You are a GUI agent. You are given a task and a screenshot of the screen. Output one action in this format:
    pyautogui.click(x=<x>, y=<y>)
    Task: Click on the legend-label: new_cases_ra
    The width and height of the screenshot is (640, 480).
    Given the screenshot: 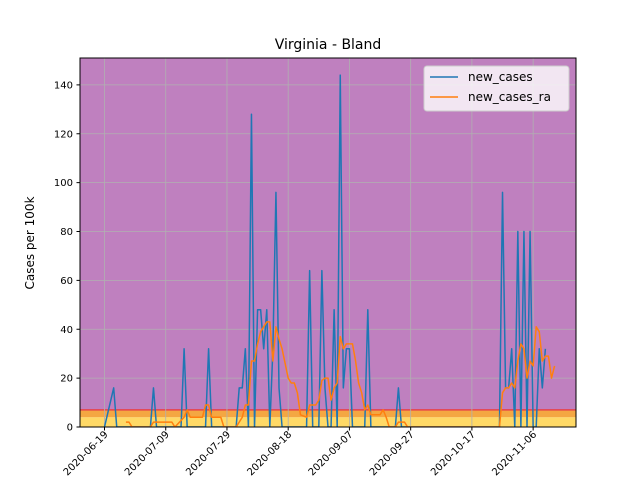 What is the action you would take?
    pyautogui.click(x=509, y=97)
    